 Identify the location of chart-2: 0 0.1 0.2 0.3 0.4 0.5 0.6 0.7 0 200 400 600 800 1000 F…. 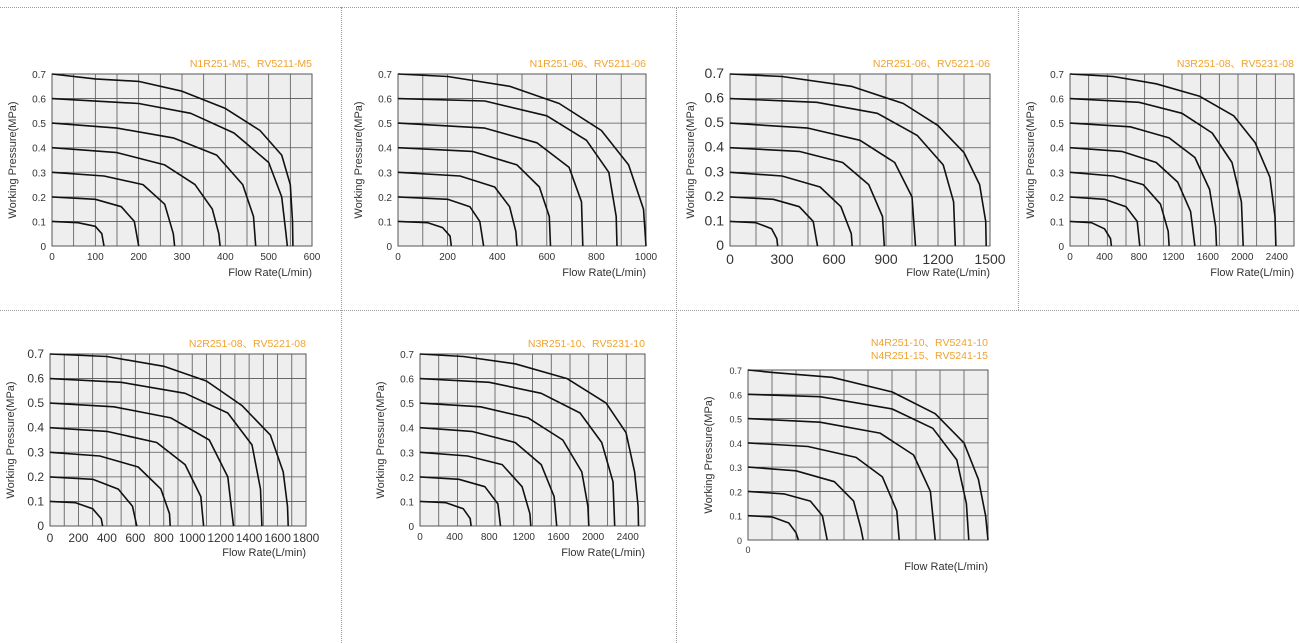
(505, 168).